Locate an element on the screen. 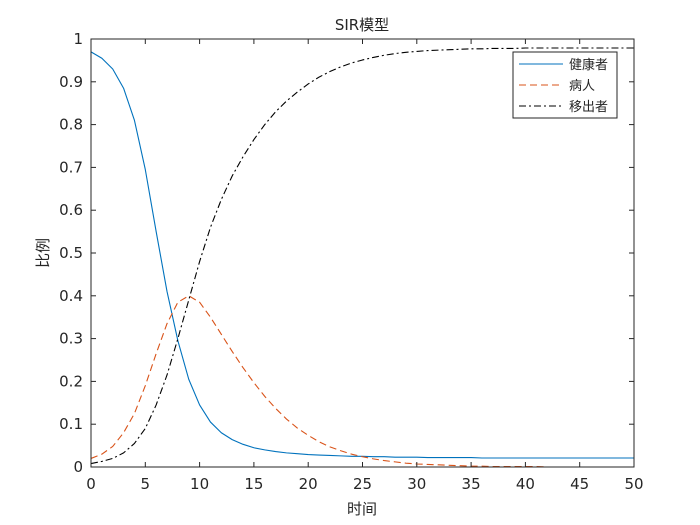 This screenshot has height=525, width=700. x-tick-label: 10 is located at coordinates (199, 484).